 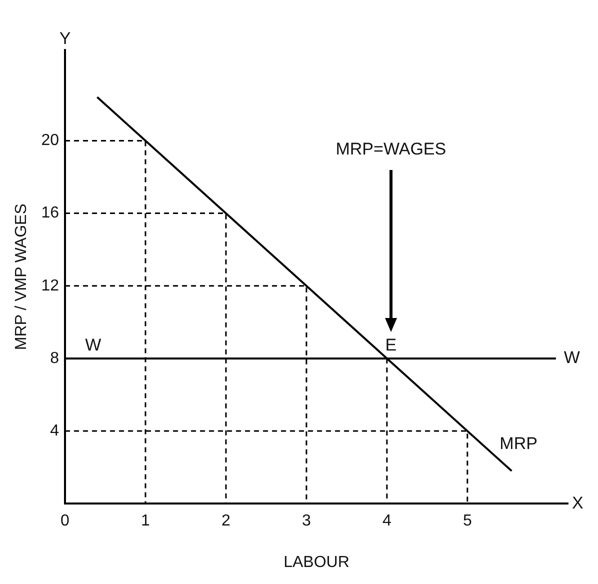 I want to click on y-axis-title: MRP / VMP WAGES, so click(x=21, y=277).